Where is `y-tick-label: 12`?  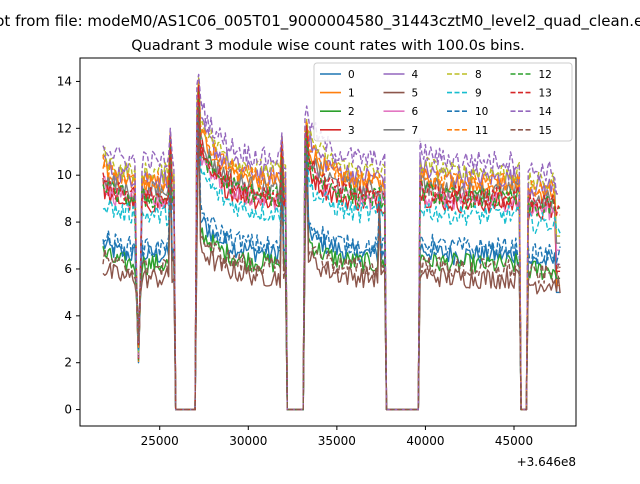
y-tick-label: 12 is located at coordinates (64, 128).